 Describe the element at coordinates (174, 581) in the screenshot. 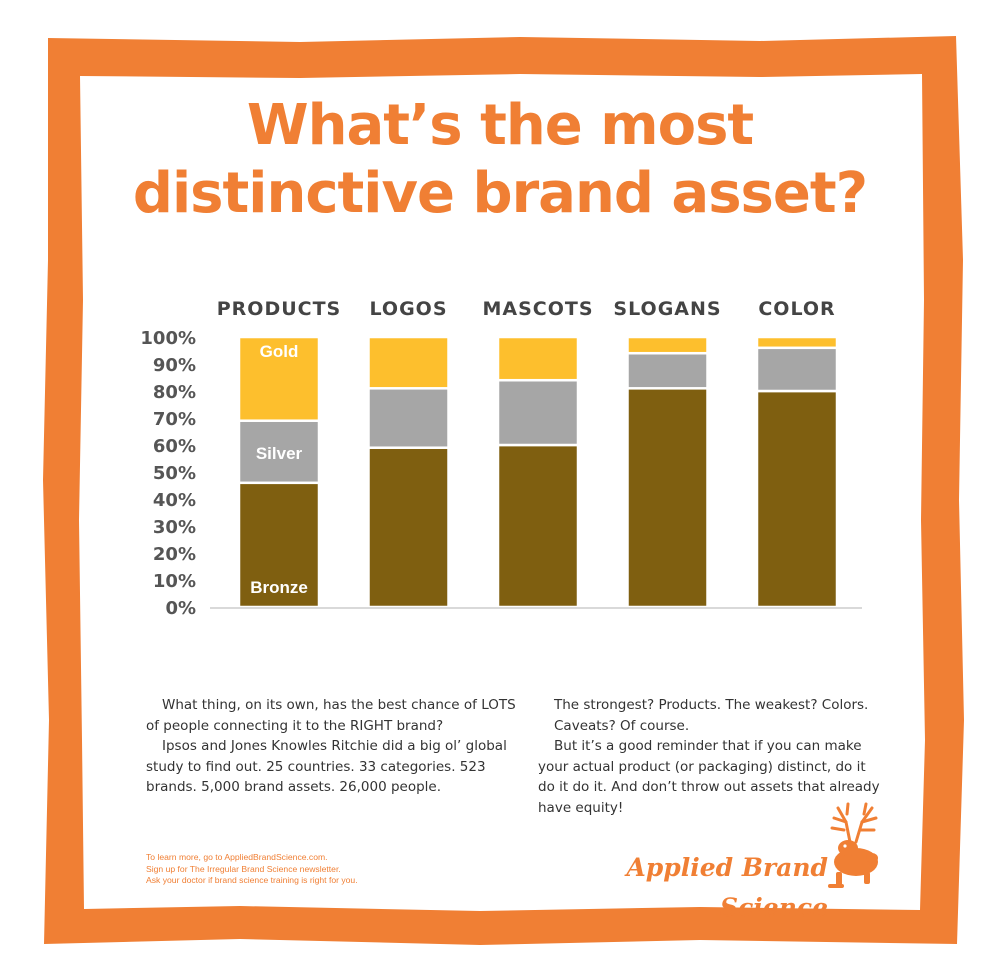

I see `y-tick-label: 10%` at that location.